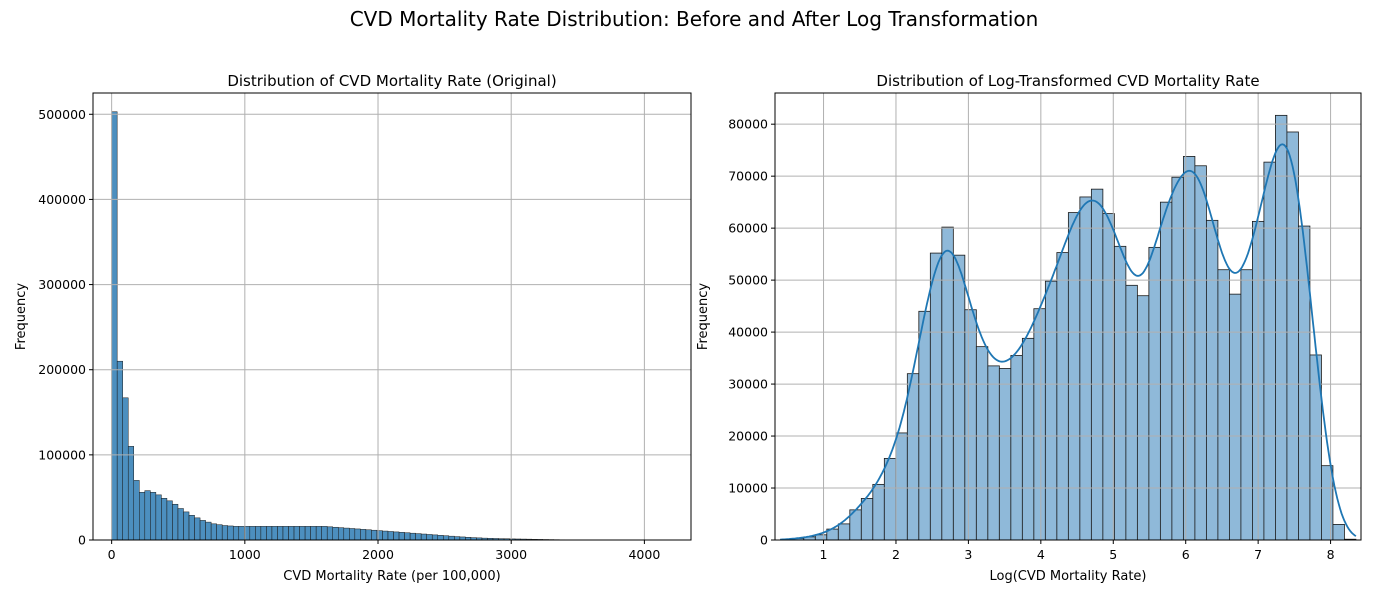  I want to click on right-chart-xtick-label: 3, so click(968, 554).